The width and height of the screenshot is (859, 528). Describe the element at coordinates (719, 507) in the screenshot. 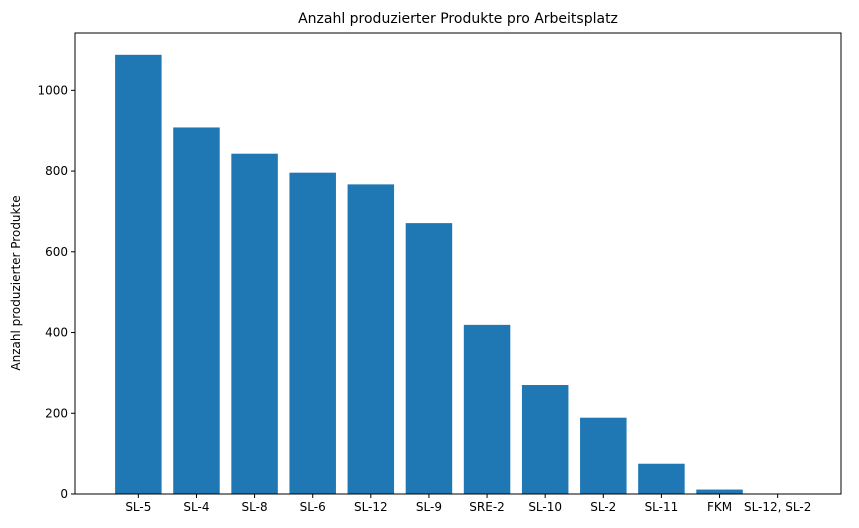

I see `x-tick-label: FKM` at that location.